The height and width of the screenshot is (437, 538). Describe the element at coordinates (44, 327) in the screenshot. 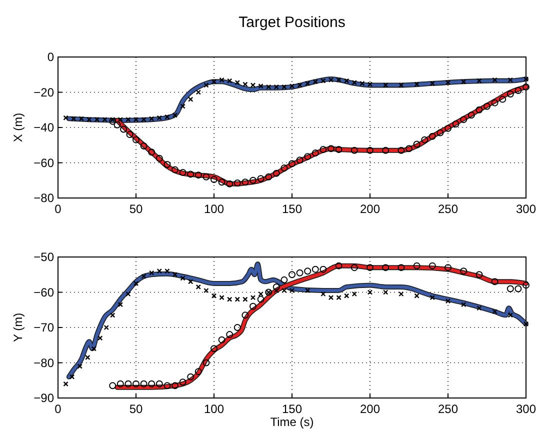

I see `y-tick-label: −70` at that location.